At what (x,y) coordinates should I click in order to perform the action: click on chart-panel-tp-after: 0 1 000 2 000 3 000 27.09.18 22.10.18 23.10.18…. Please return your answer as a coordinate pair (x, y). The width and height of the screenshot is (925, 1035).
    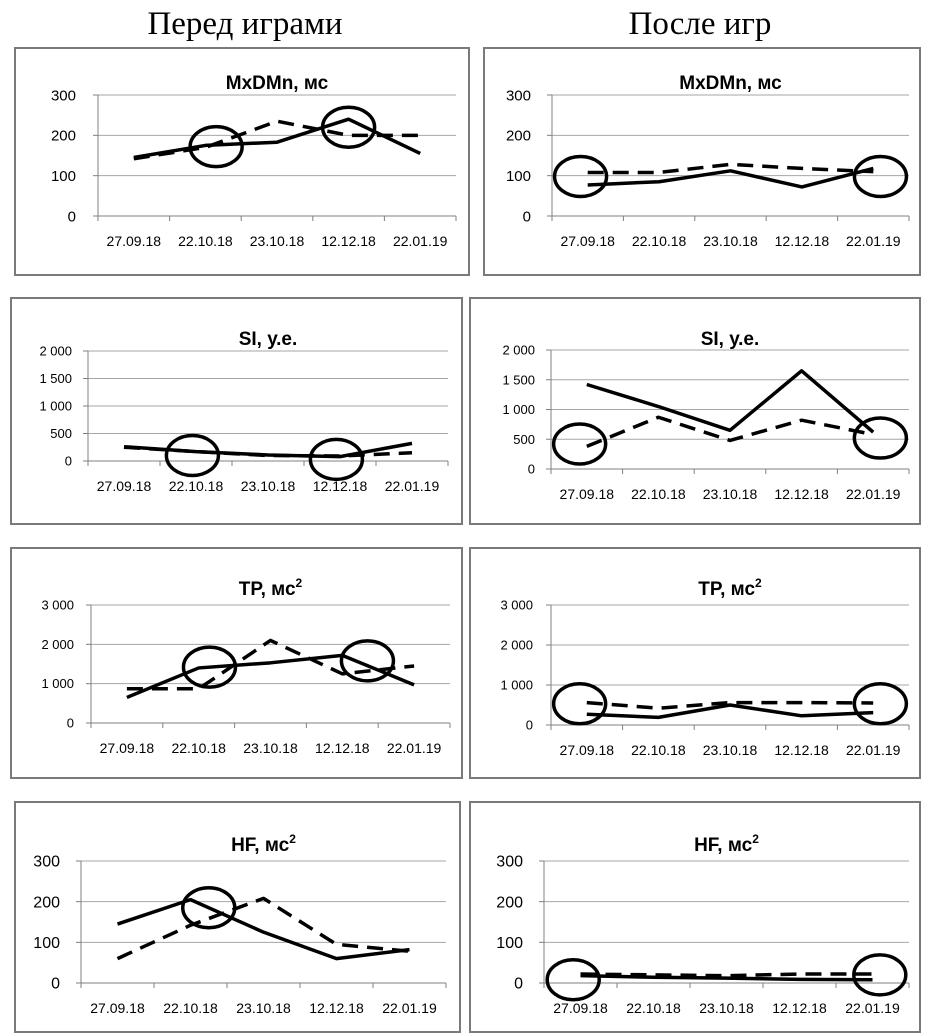
    Looking at the image, I should click on (695, 663).